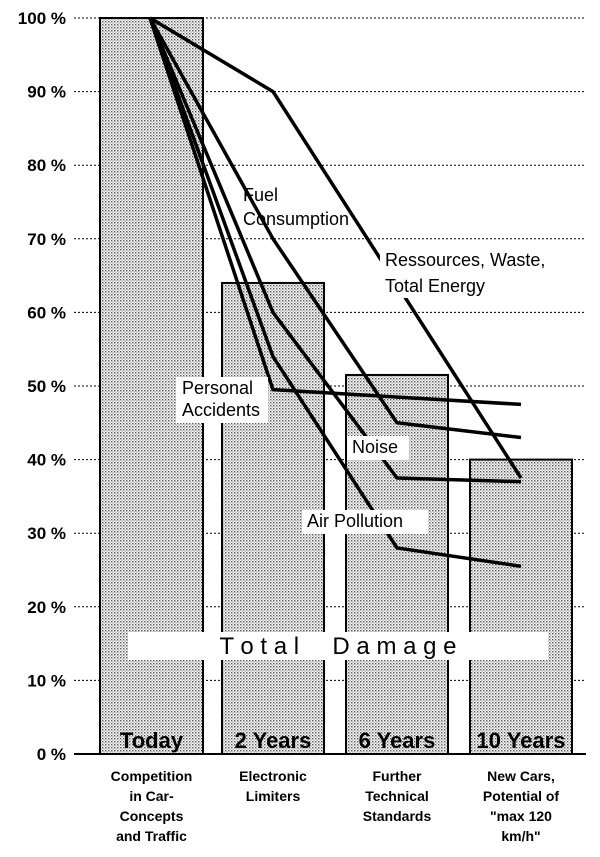 This screenshot has height=857, width=600. What do you see at coordinates (151, 836) in the screenshot?
I see `x-category-label: and Traffic` at bounding box center [151, 836].